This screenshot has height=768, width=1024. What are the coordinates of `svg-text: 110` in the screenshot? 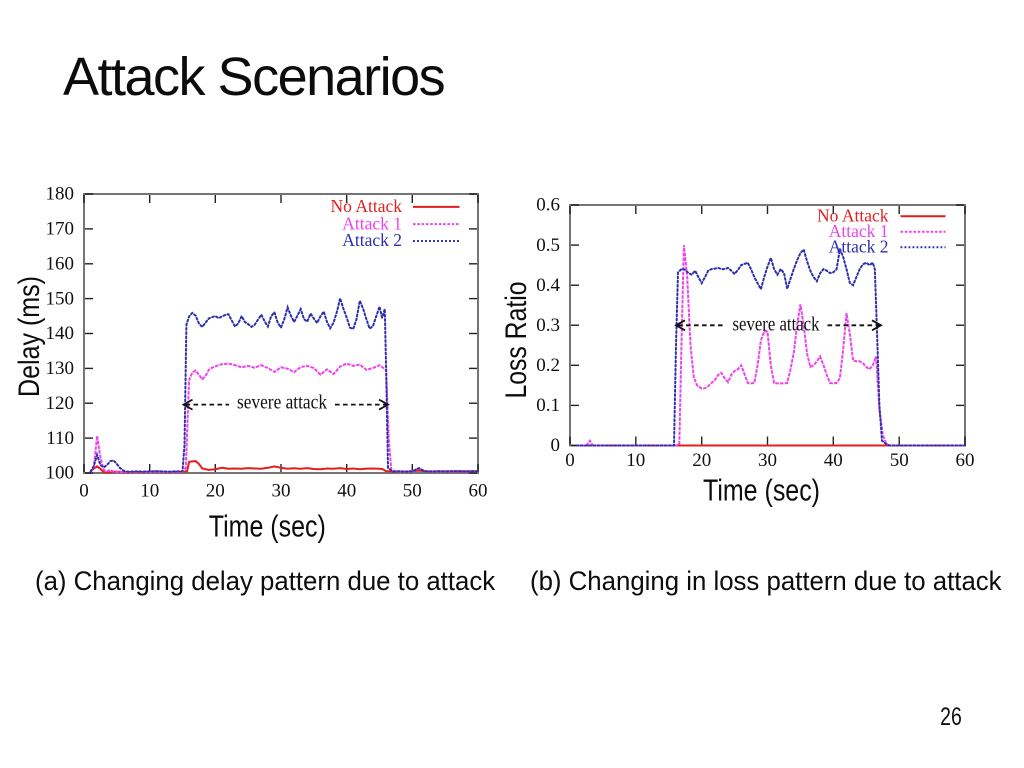 It's located at (60, 438).